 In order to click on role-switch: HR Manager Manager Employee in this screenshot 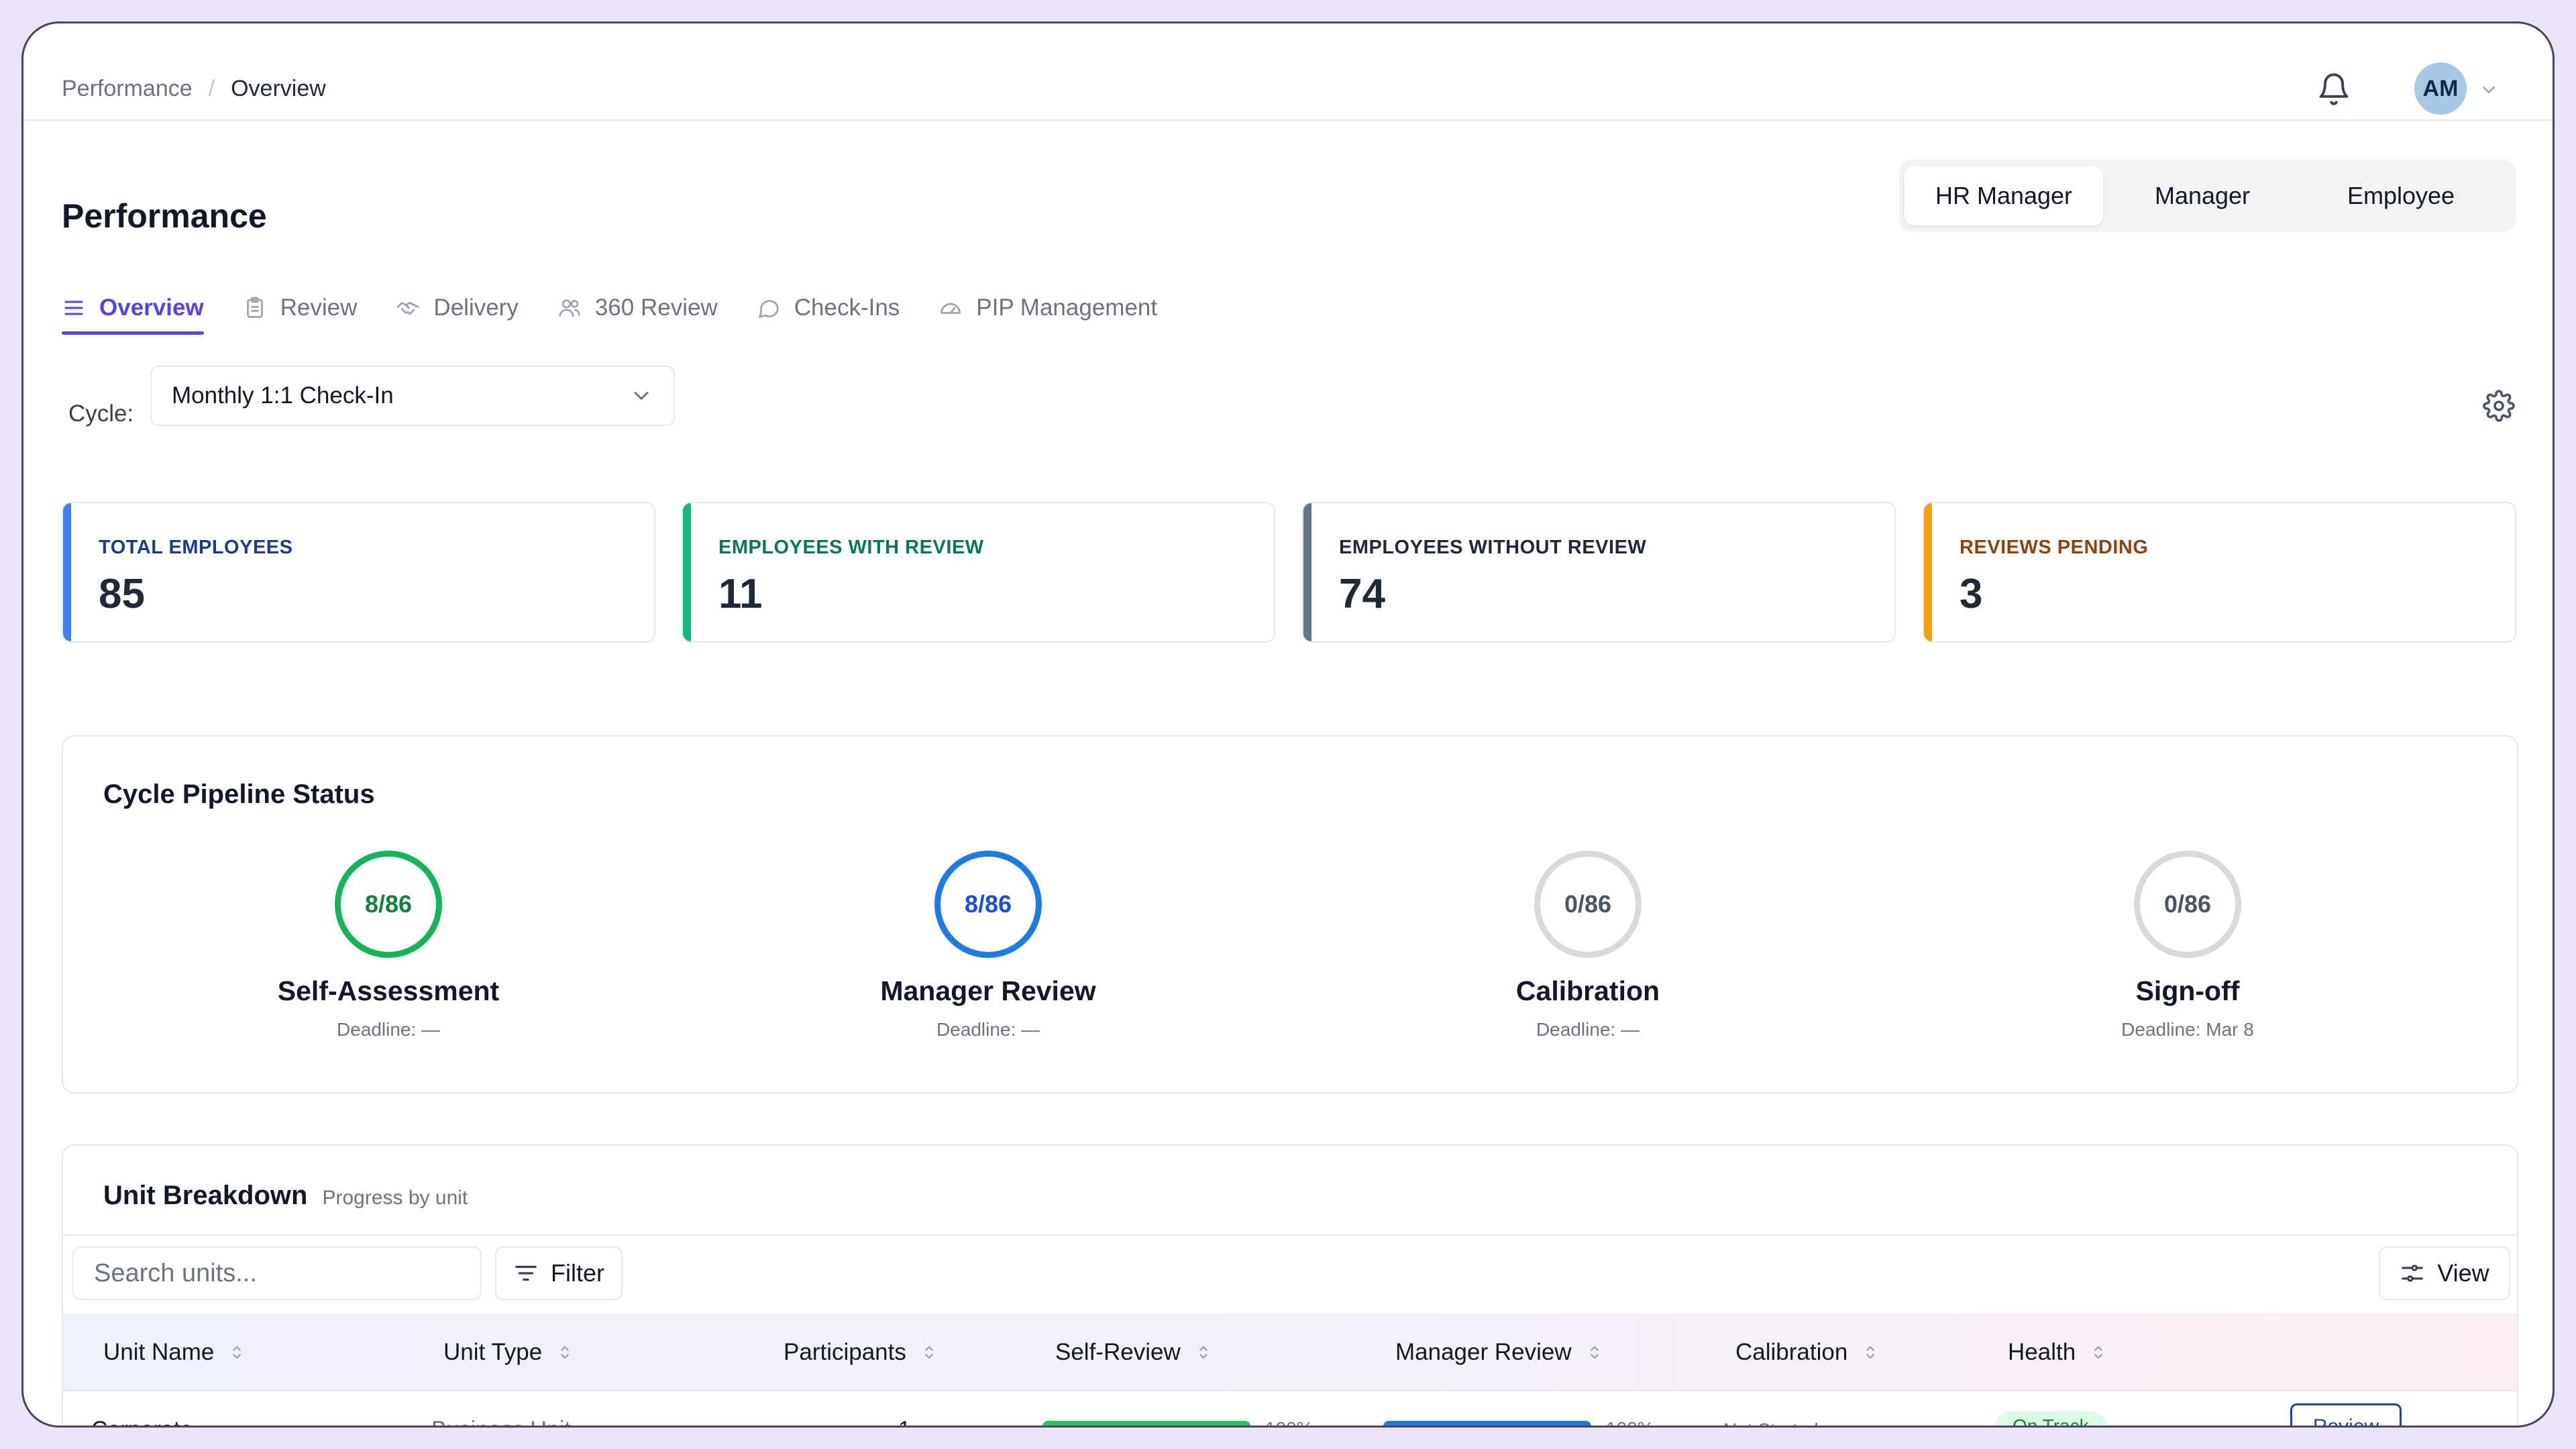, I will do `click(2207, 196)`.